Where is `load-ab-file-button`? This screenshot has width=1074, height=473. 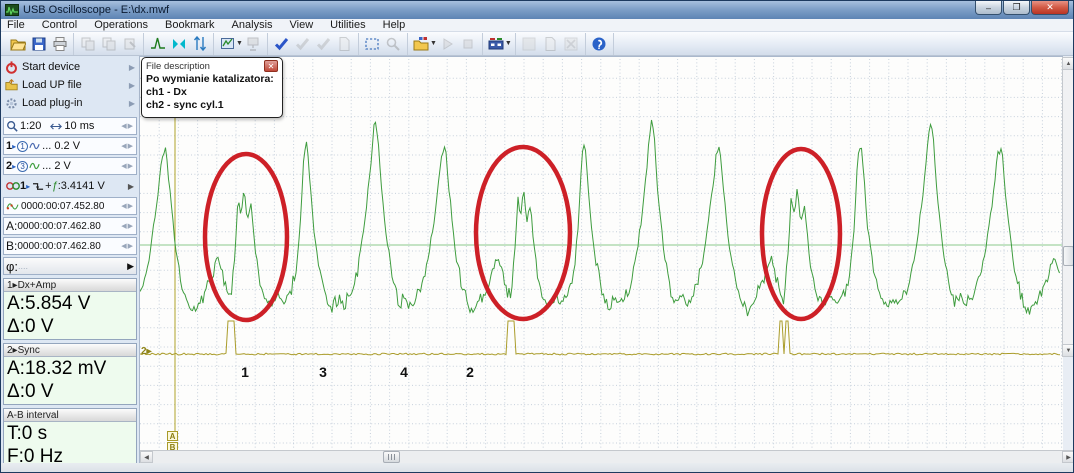
load-ab-file-button is located at coordinates (421, 44).